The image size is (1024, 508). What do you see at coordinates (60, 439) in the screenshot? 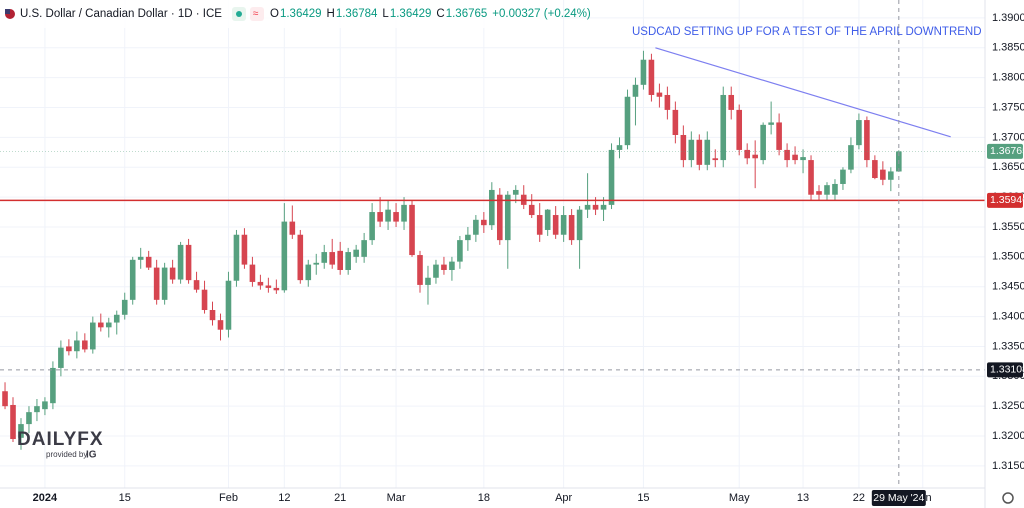
I see `logo-name: DAILYFX` at bounding box center [60, 439].